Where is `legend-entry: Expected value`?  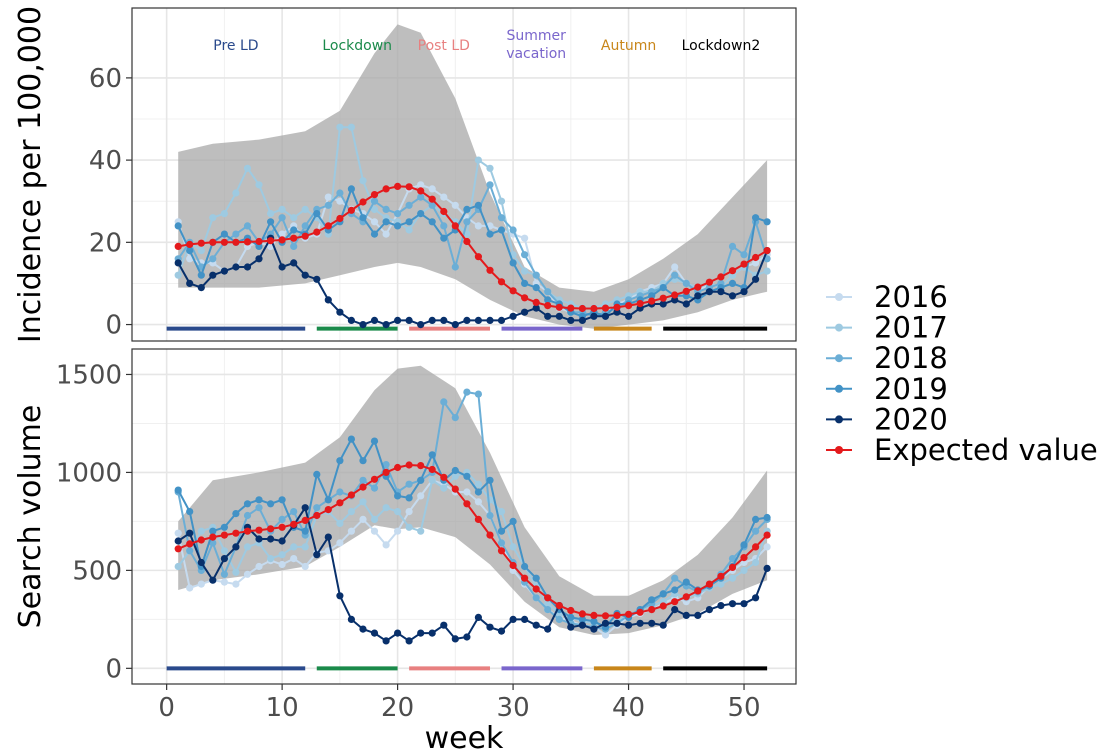 legend-entry: Expected value is located at coordinates (962, 450).